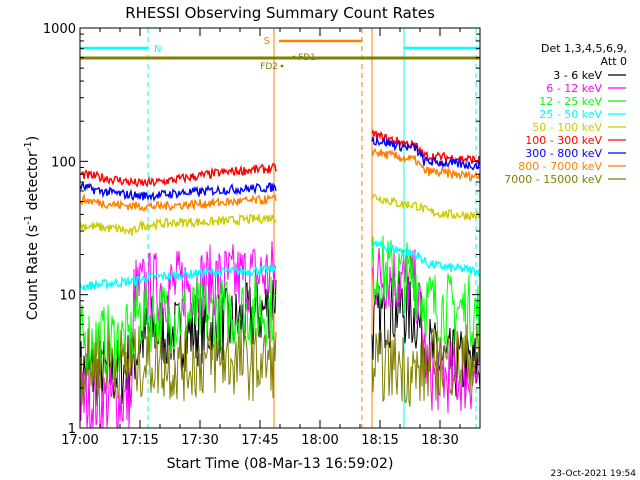 This screenshot has width=640, height=480. What do you see at coordinates (63, 162) in the screenshot?
I see `y-tick-label: 100` at bounding box center [63, 162].